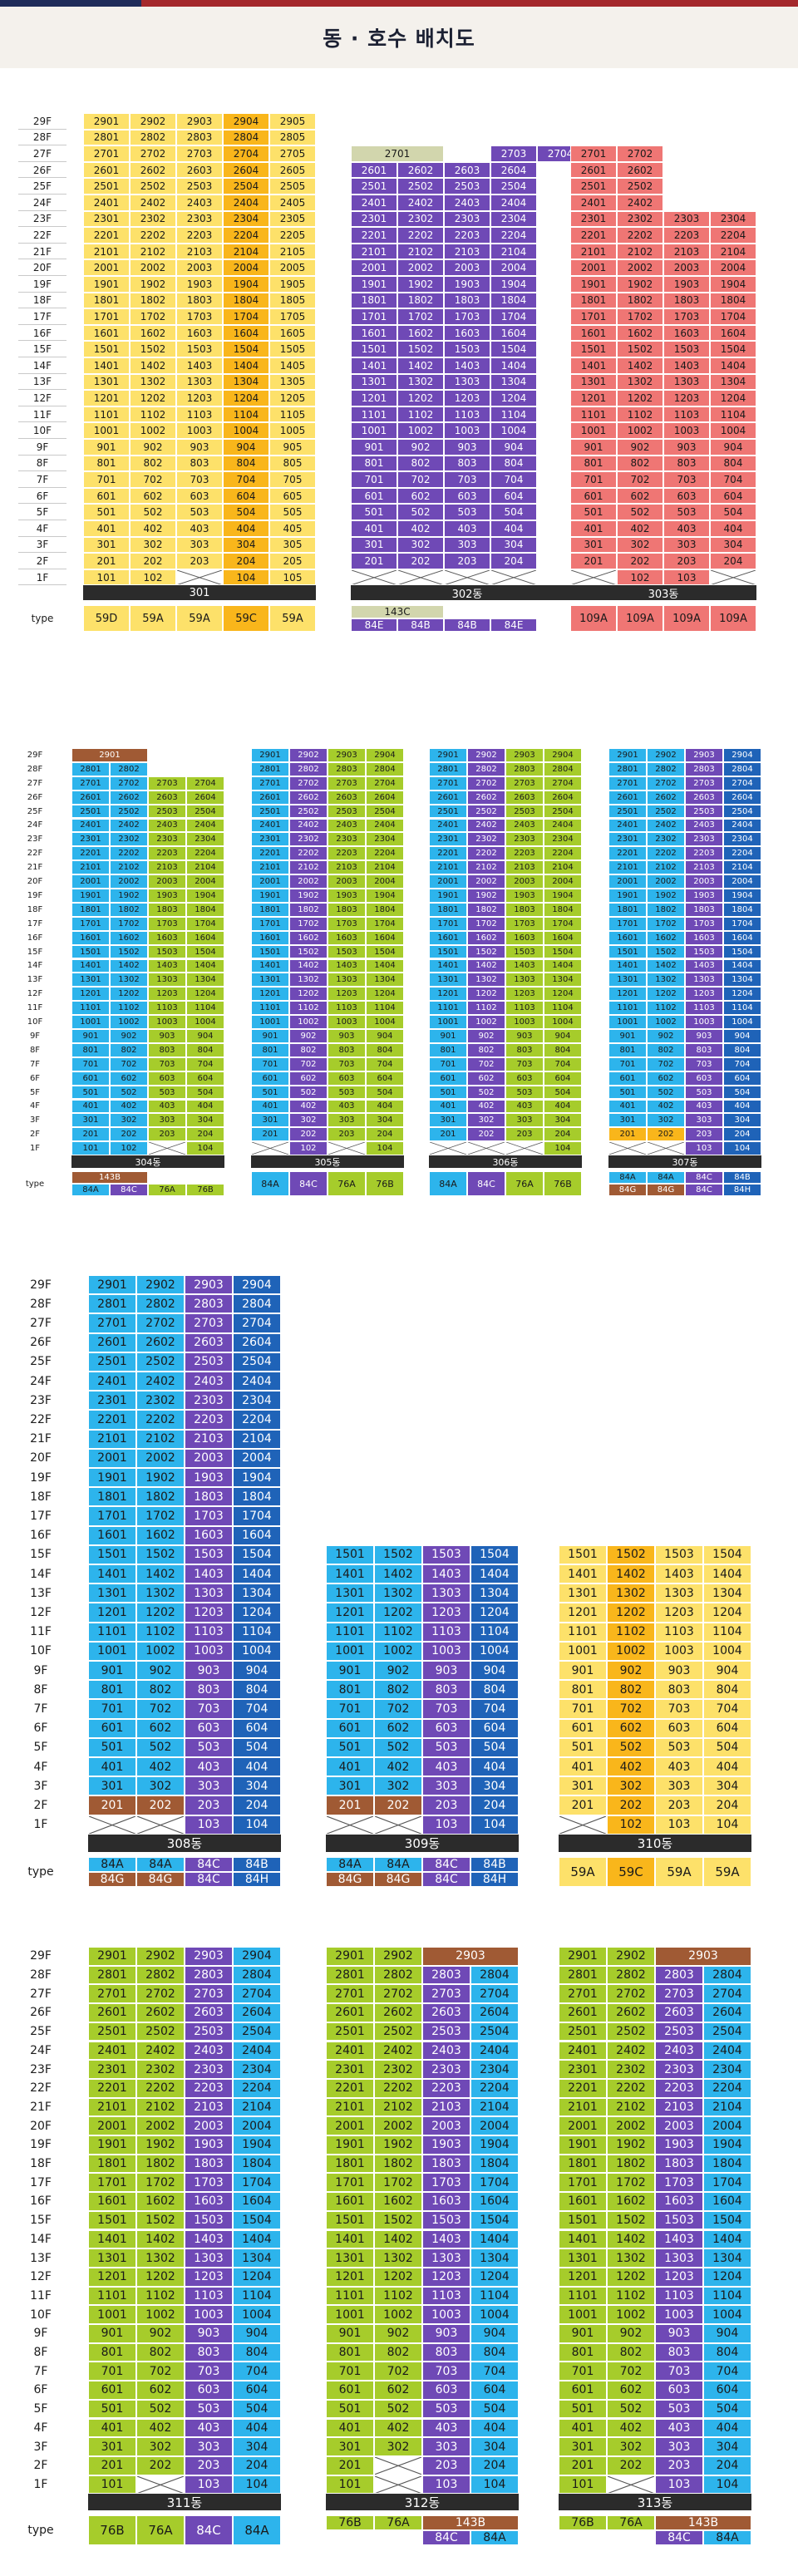 This screenshot has height=2576, width=798. What do you see at coordinates (494, 2371) in the screenshot?
I see `unit-cell: 704` at bounding box center [494, 2371].